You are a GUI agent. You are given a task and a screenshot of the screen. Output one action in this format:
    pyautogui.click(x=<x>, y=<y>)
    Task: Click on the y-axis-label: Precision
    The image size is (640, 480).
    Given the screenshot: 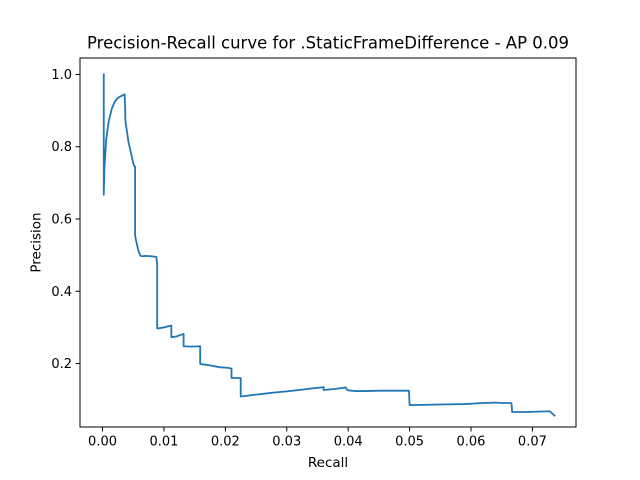 What is the action you would take?
    pyautogui.click(x=37, y=242)
    